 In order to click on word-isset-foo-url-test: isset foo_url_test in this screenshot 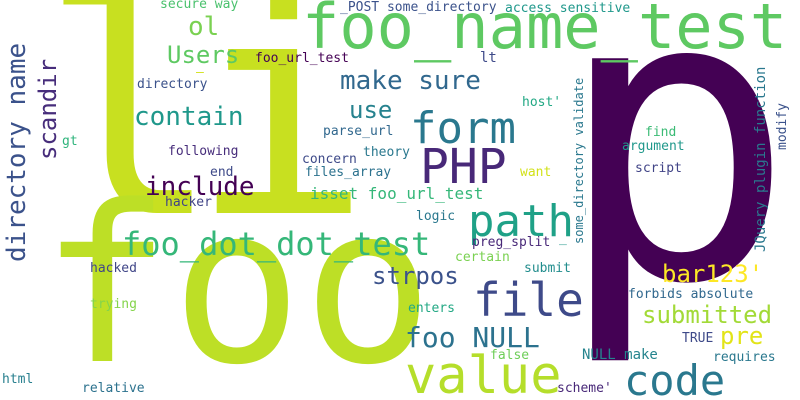, I will do `click(397, 193)`.